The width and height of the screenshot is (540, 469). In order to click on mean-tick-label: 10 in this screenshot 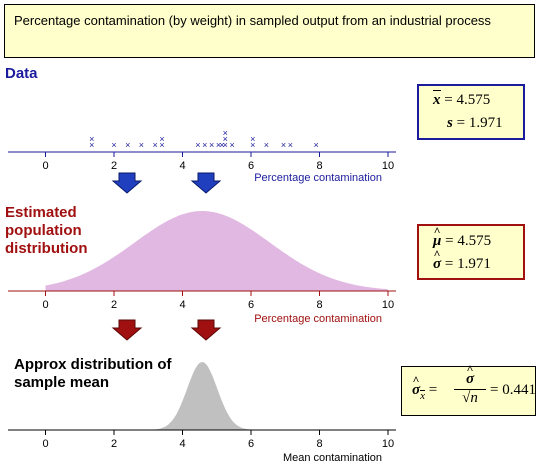, I will do `click(388, 444)`.